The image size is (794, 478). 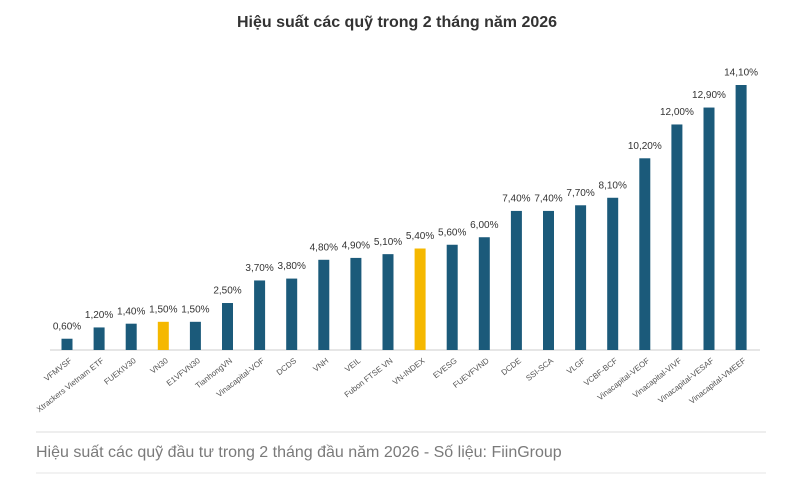 I want to click on x-tick-label: VN30, so click(x=160, y=366).